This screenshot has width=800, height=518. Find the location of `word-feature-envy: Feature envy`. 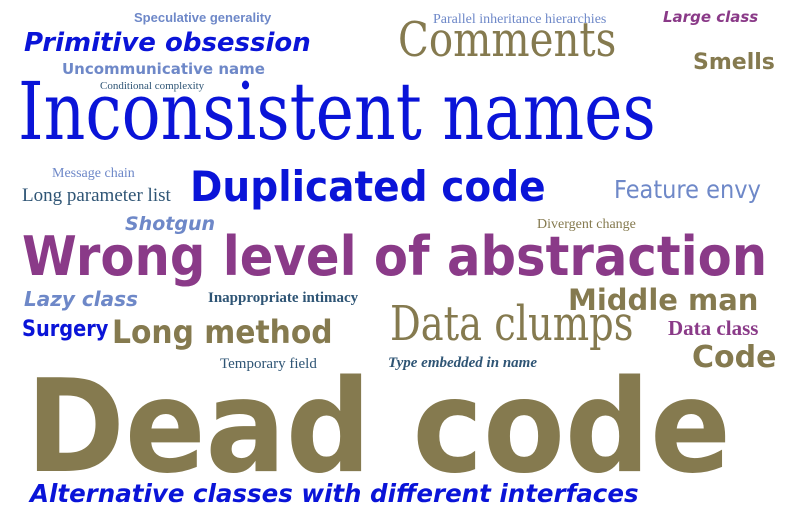

word-feature-envy: Feature envy is located at coordinates (687, 189).